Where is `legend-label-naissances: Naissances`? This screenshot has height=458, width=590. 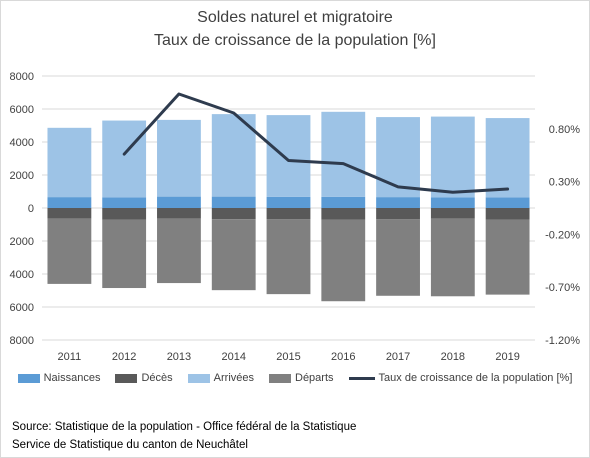 legend-label-naissances: Naissances is located at coordinates (72, 378).